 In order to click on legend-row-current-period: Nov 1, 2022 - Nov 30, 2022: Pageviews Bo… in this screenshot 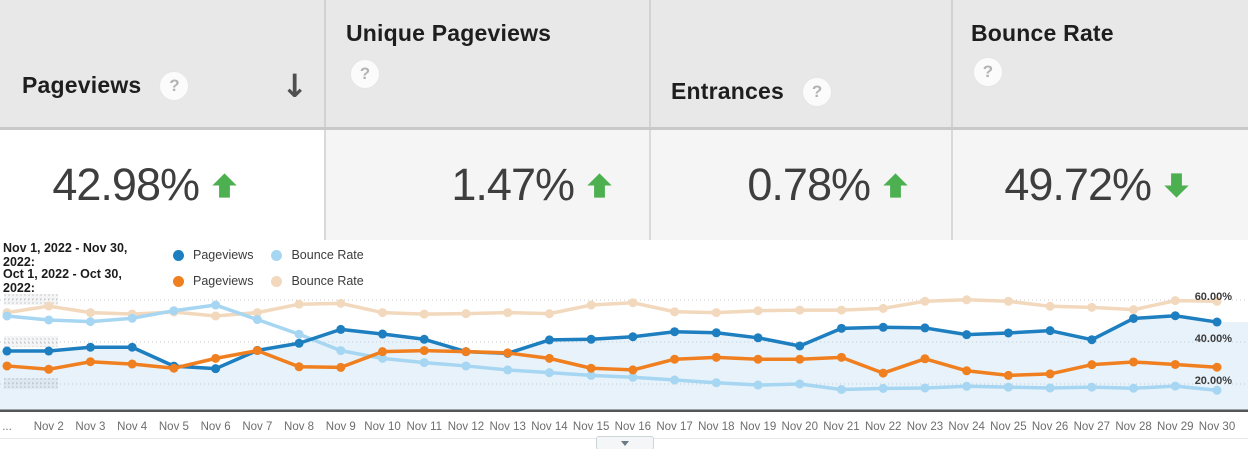, I will do `click(624, 255)`.